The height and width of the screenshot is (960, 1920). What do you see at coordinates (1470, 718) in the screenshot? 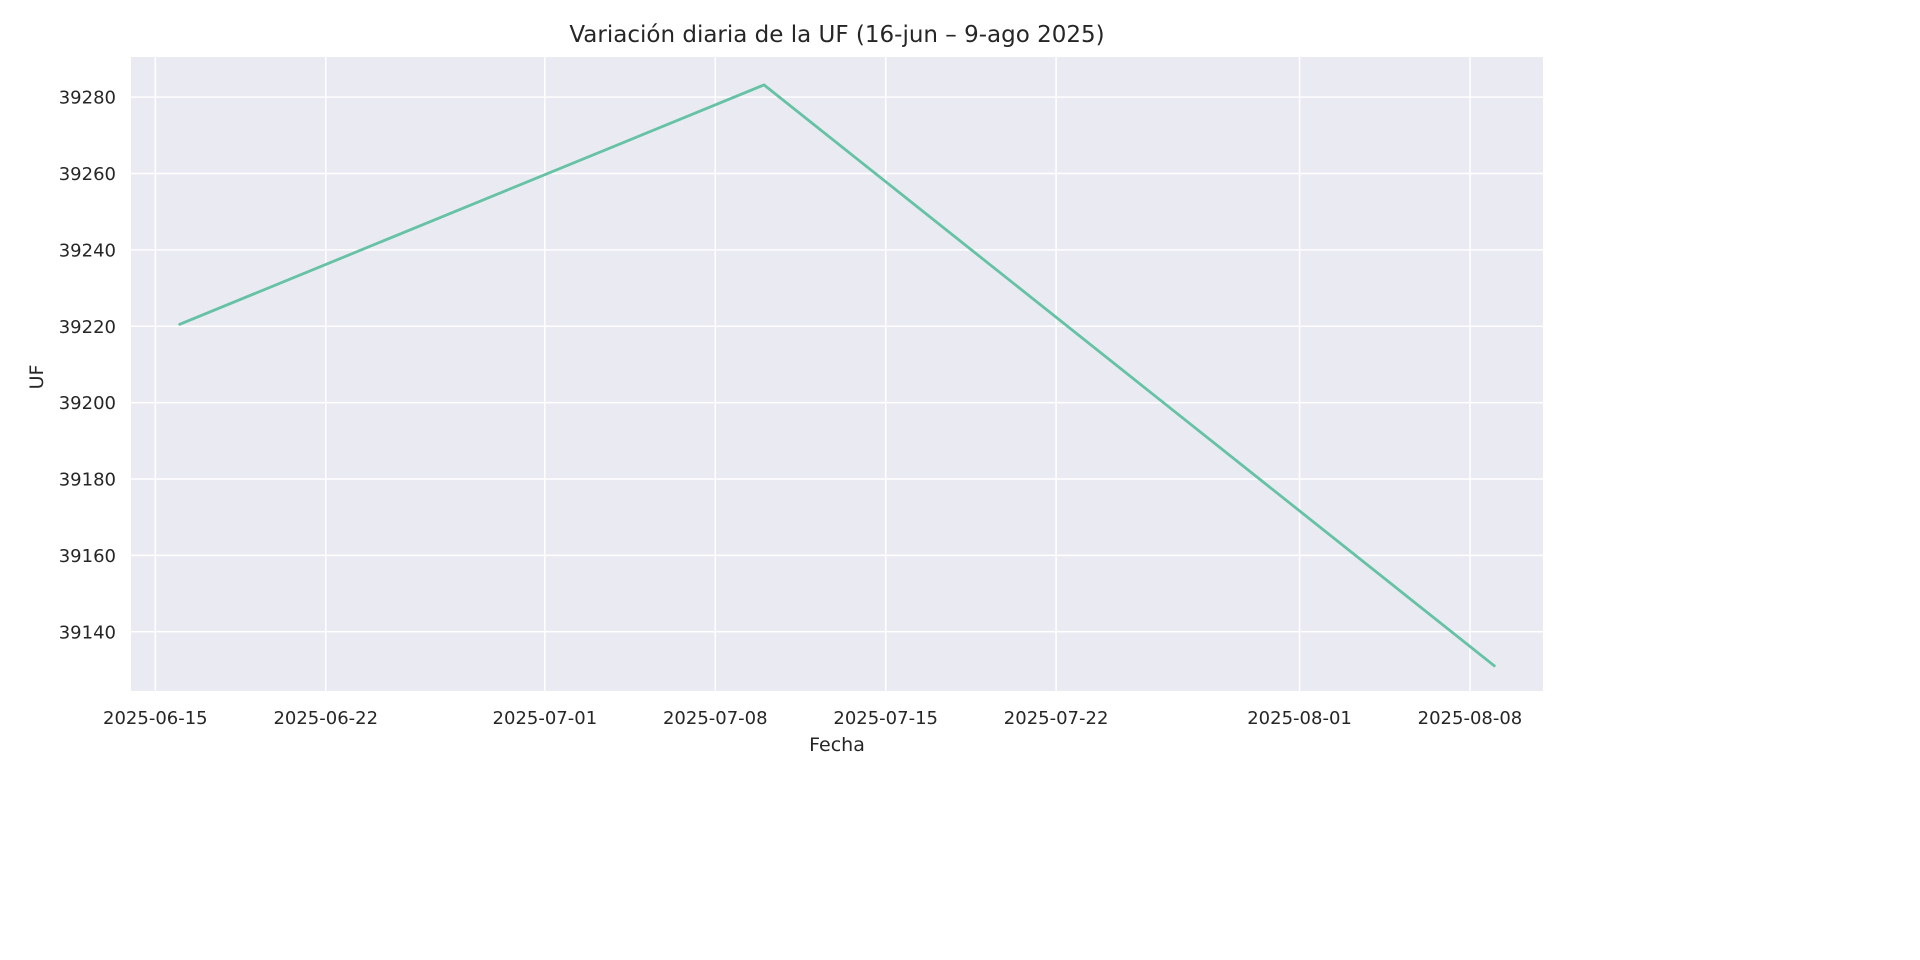
I see `x-tick-label: 2025-08-08` at bounding box center [1470, 718].